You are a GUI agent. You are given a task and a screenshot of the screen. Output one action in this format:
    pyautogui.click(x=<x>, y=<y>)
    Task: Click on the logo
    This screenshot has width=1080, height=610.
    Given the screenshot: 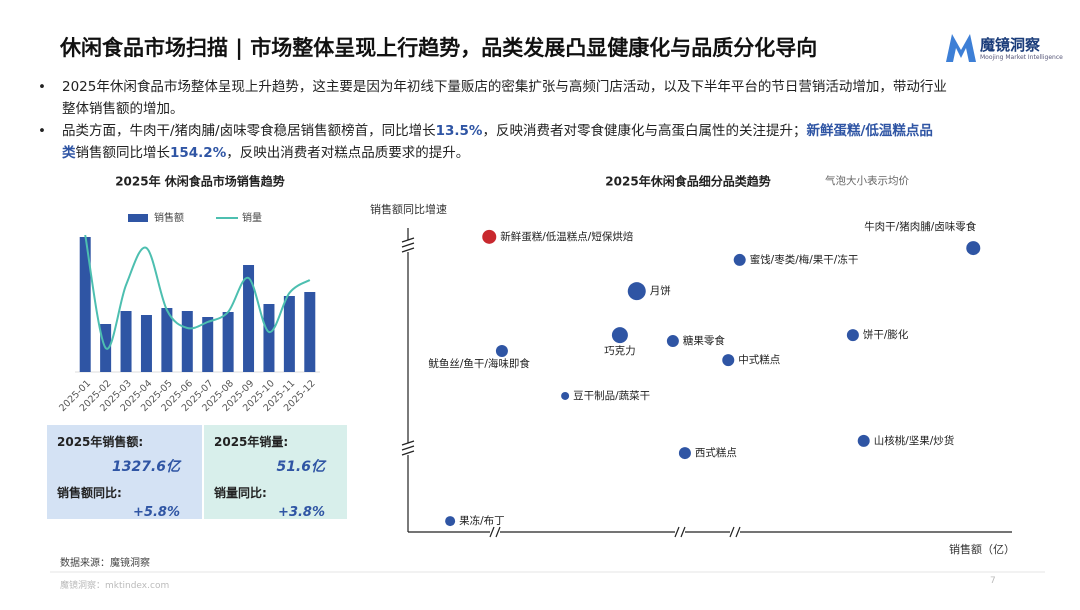 What is the action you would take?
    pyautogui.click(x=961, y=50)
    